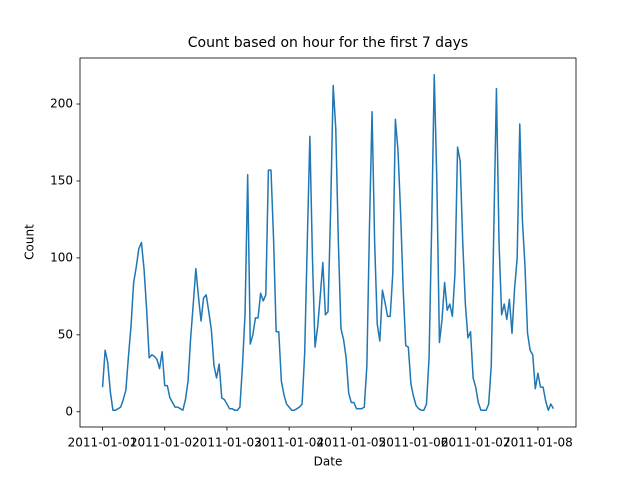 This screenshot has height=480, width=640. Describe the element at coordinates (61, 180) in the screenshot. I see `y-tick-label: 150` at that location.